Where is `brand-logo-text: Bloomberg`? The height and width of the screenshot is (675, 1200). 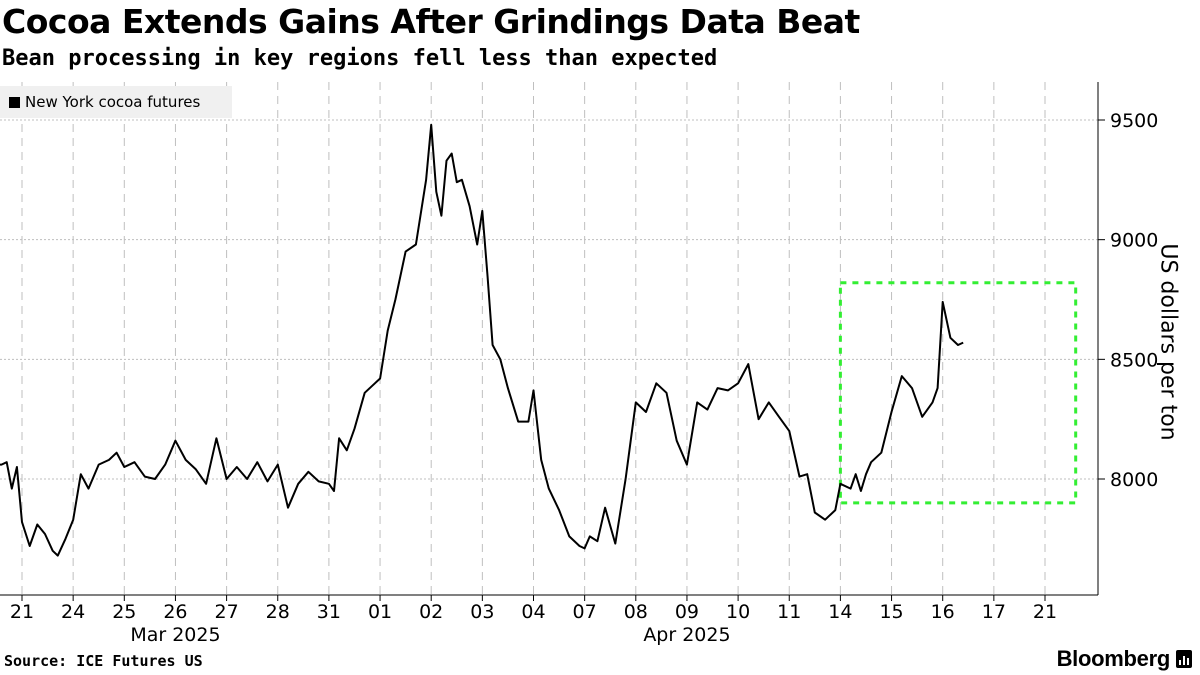 brand-logo-text: Bloomberg is located at coordinates (1113, 658).